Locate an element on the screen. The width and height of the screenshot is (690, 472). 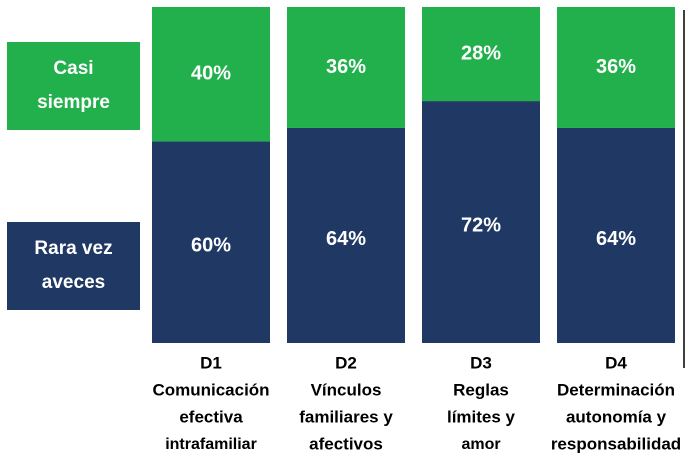
legend-label: Casi siempre is located at coordinates (73, 85).